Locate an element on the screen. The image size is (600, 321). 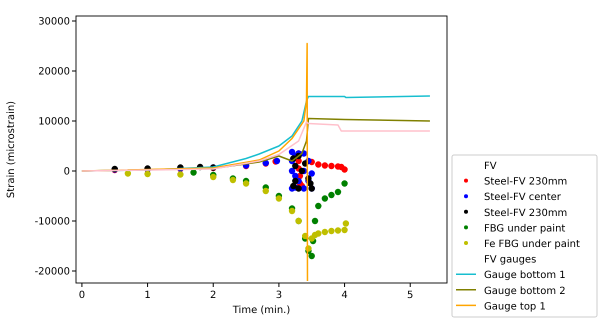
legend-label: Gauge bottom 2 is located at coordinates (525, 291).